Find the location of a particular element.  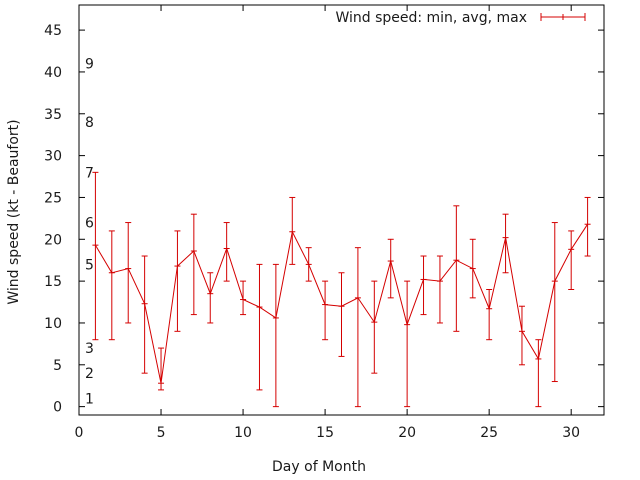

beaufort-label: 3 is located at coordinates (89, 349).